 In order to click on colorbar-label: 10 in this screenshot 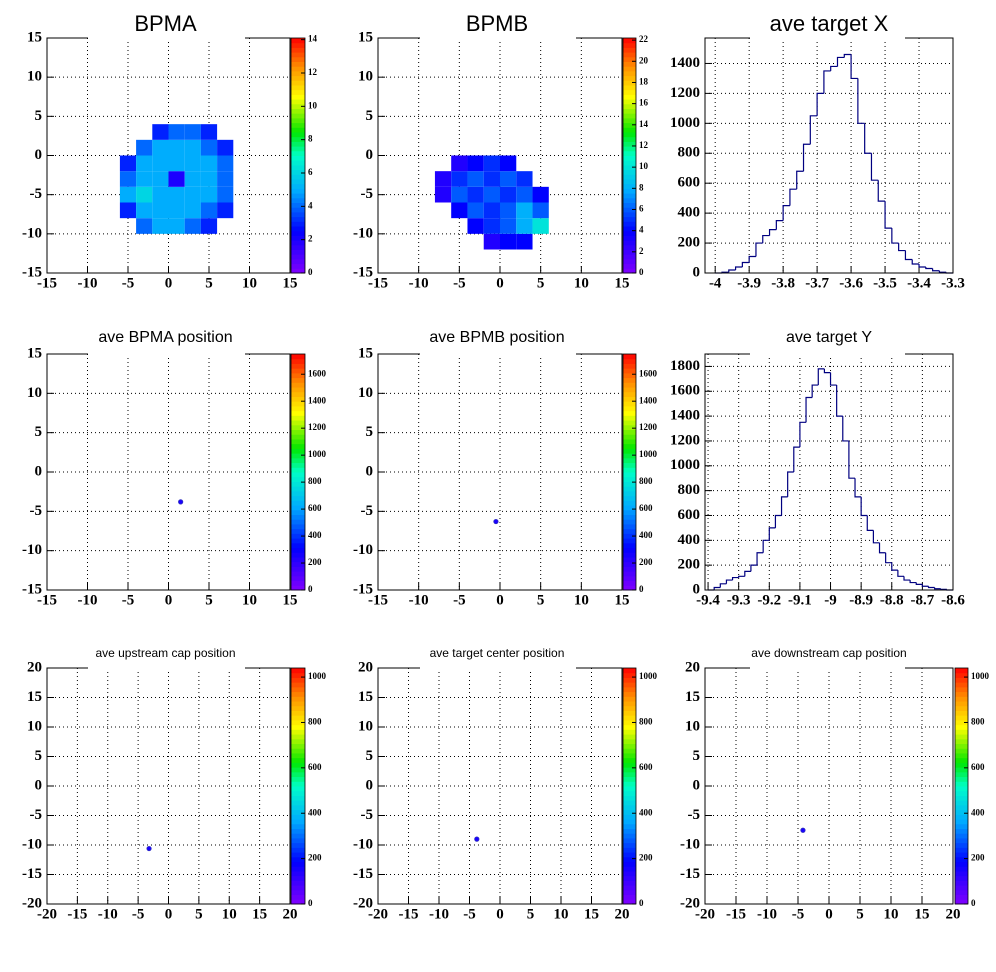, I will do `click(313, 105)`.